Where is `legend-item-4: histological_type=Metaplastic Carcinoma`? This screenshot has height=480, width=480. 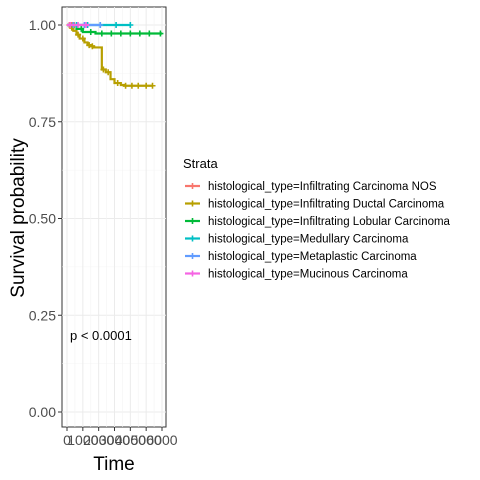
legend-item-4: histological_type=Metaplastic Carcinoma is located at coordinates (301, 257).